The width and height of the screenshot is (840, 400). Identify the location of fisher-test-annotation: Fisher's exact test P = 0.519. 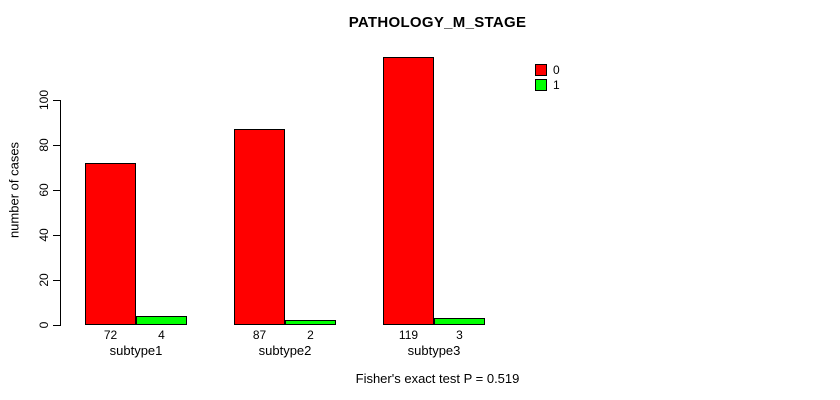
(437, 378).